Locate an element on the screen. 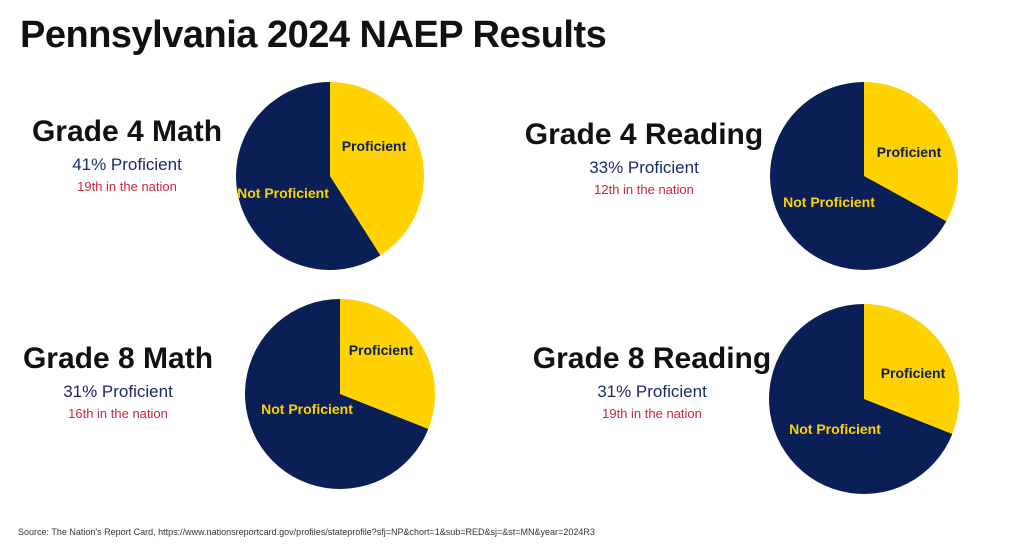  national-rank: 12th in the nation is located at coordinates (644, 189).